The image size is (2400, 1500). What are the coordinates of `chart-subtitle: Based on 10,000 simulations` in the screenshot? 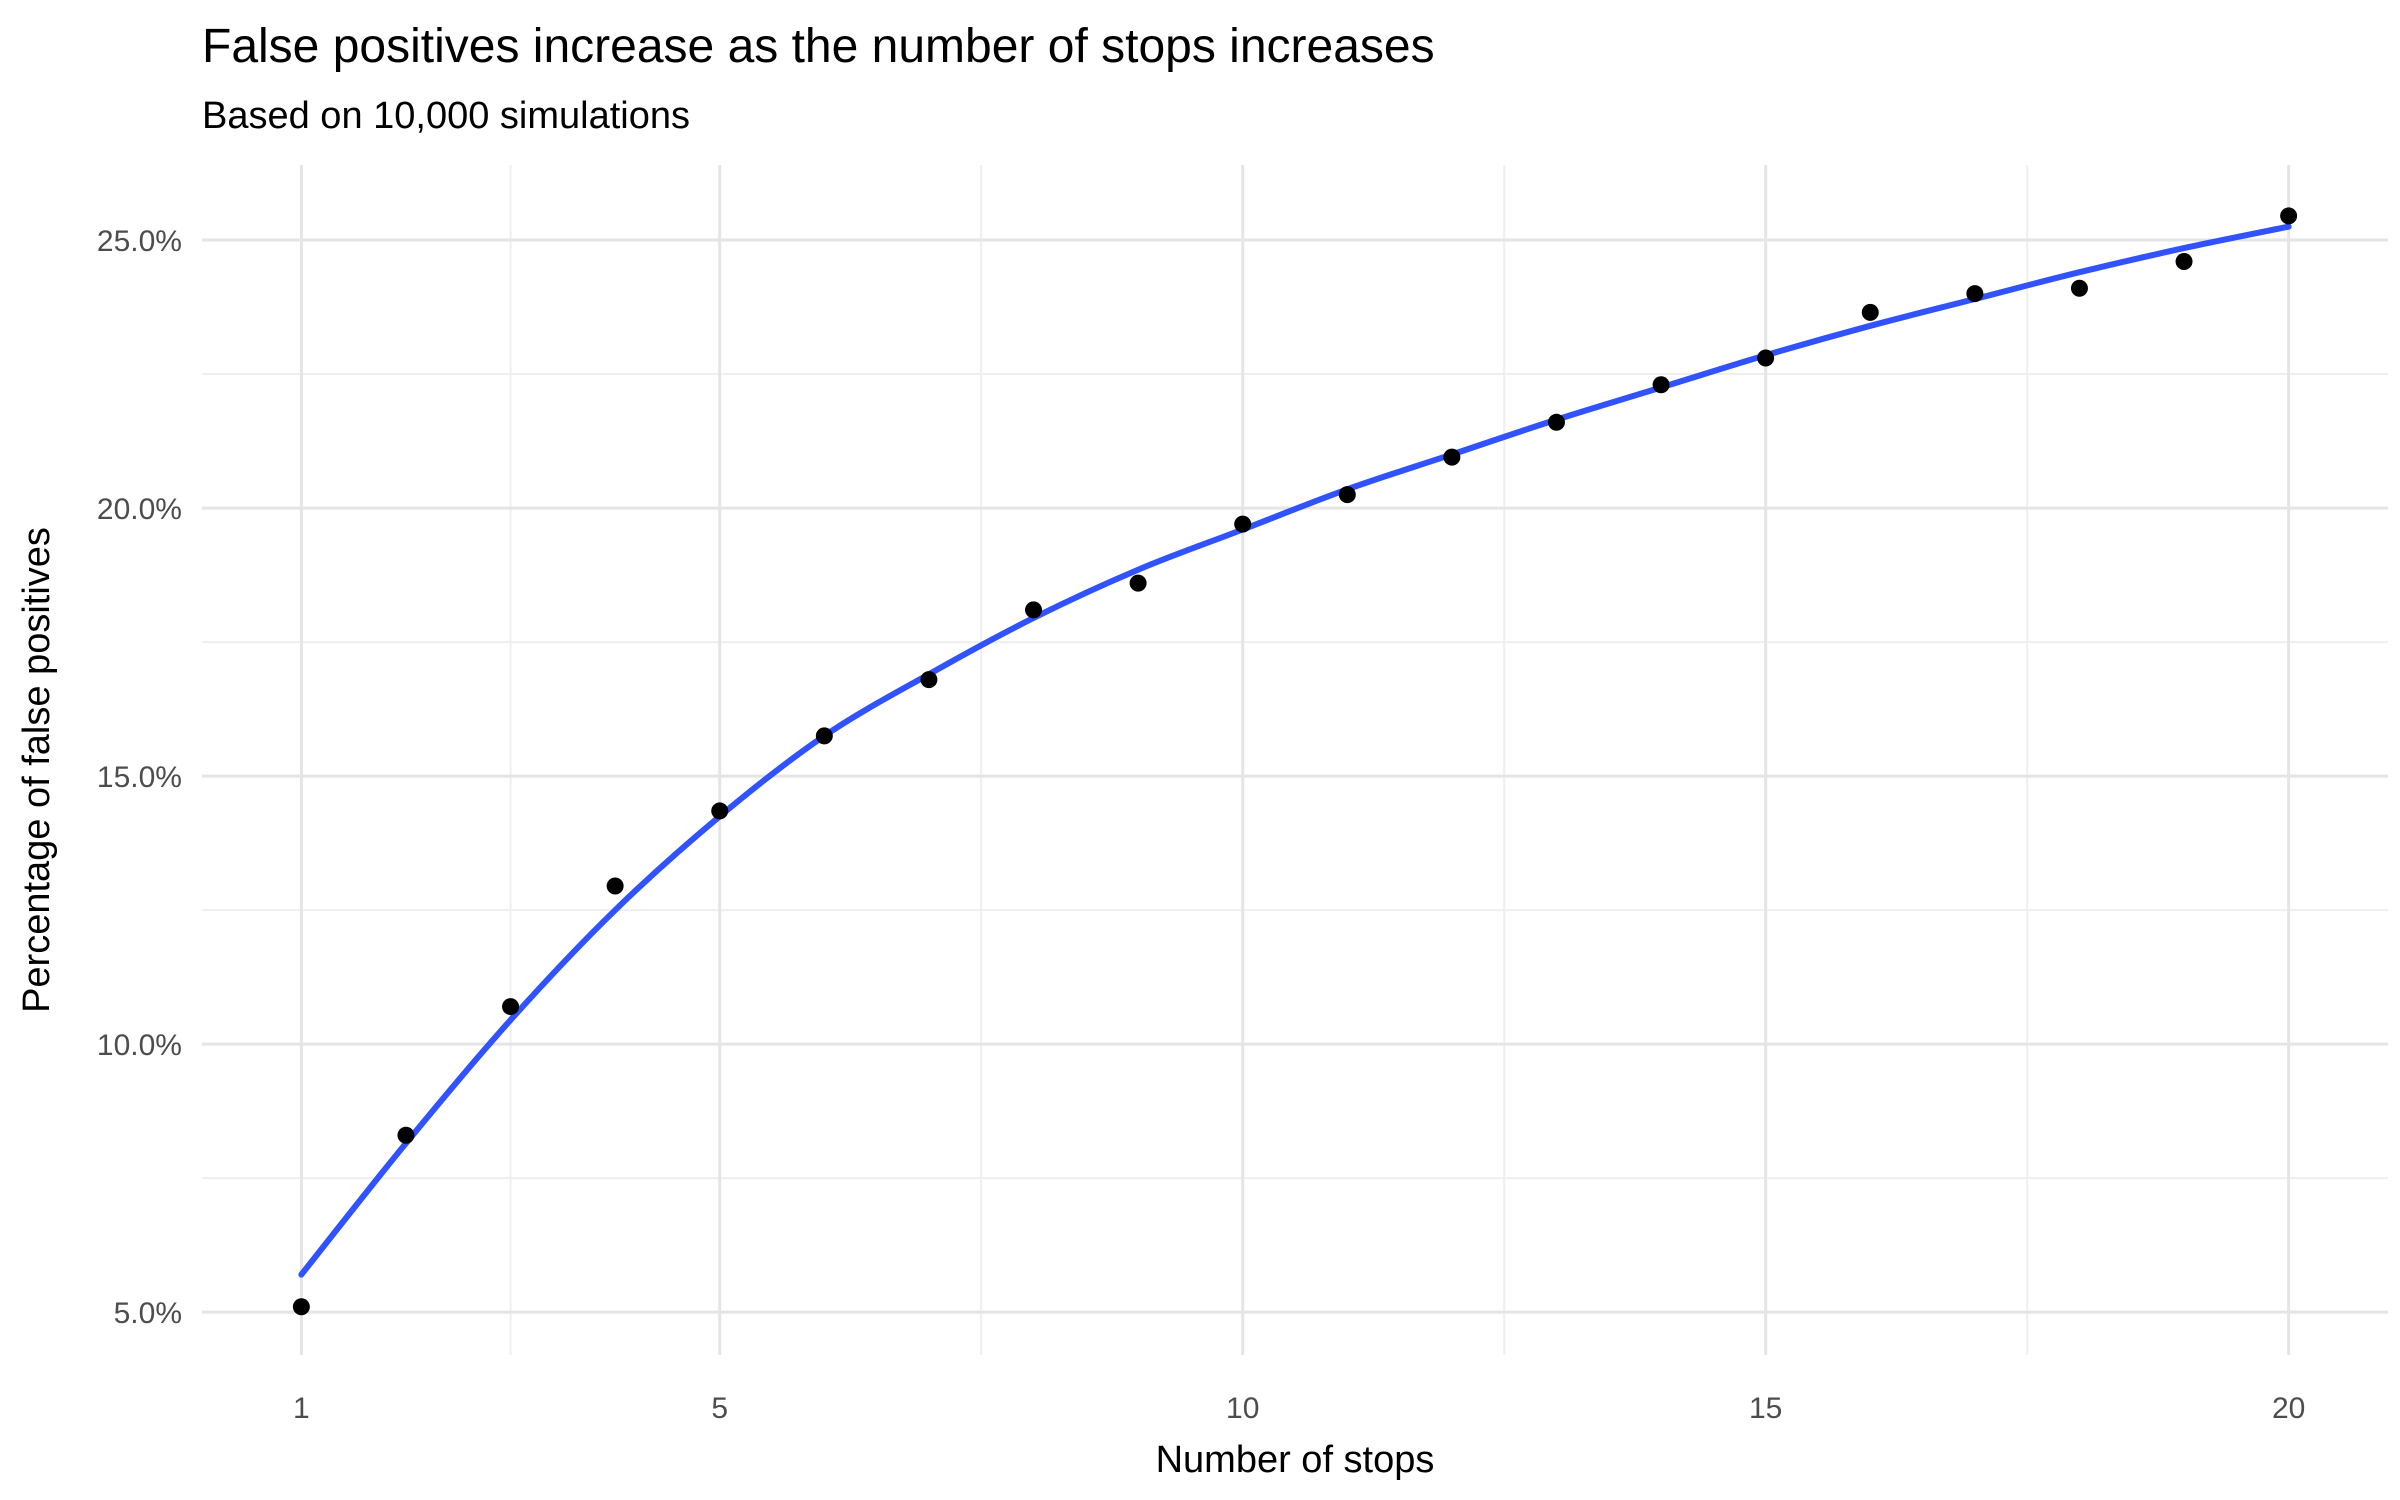 It's located at (446, 116).